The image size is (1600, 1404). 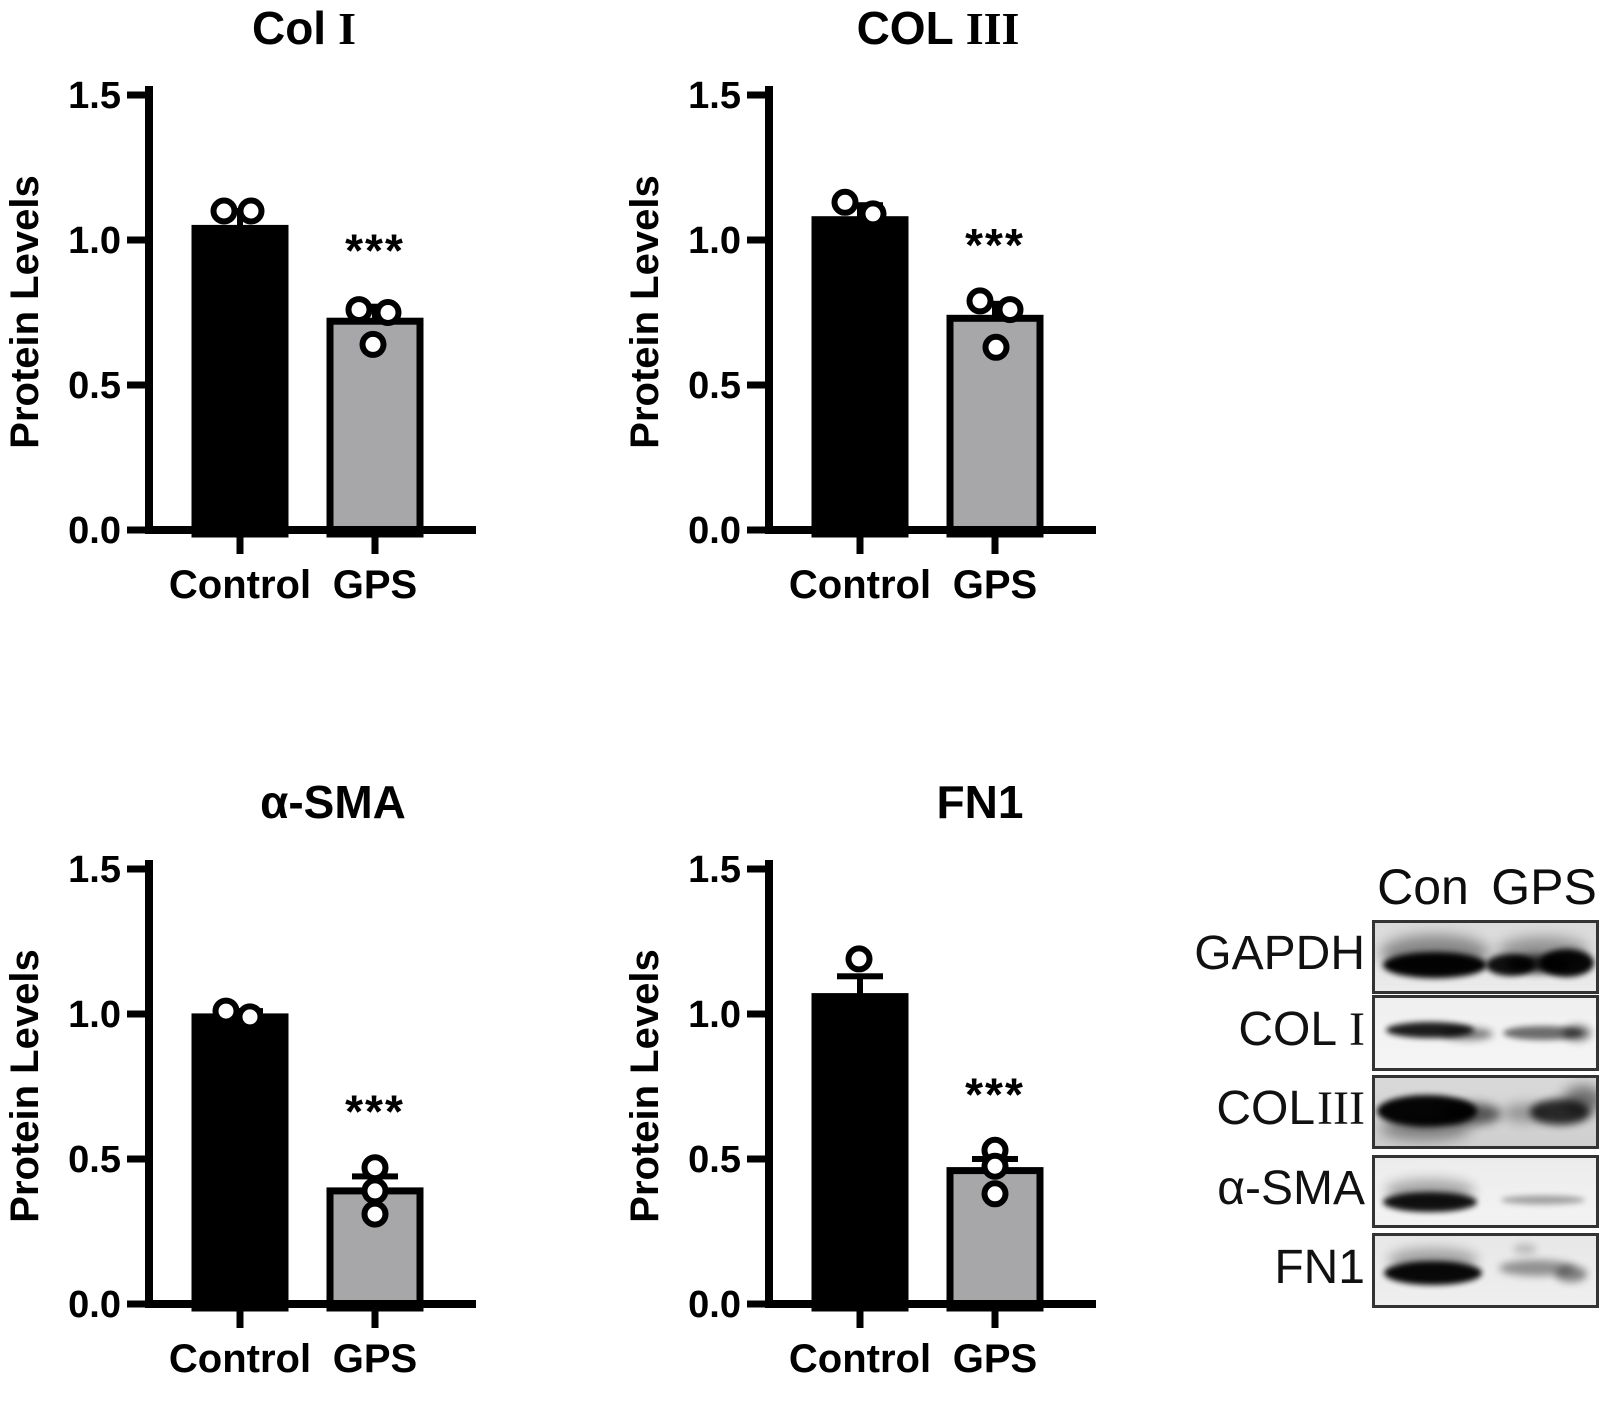 What do you see at coordinates (304, 28) in the screenshot?
I see `chart-title: Col I` at bounding box center [304, 28].